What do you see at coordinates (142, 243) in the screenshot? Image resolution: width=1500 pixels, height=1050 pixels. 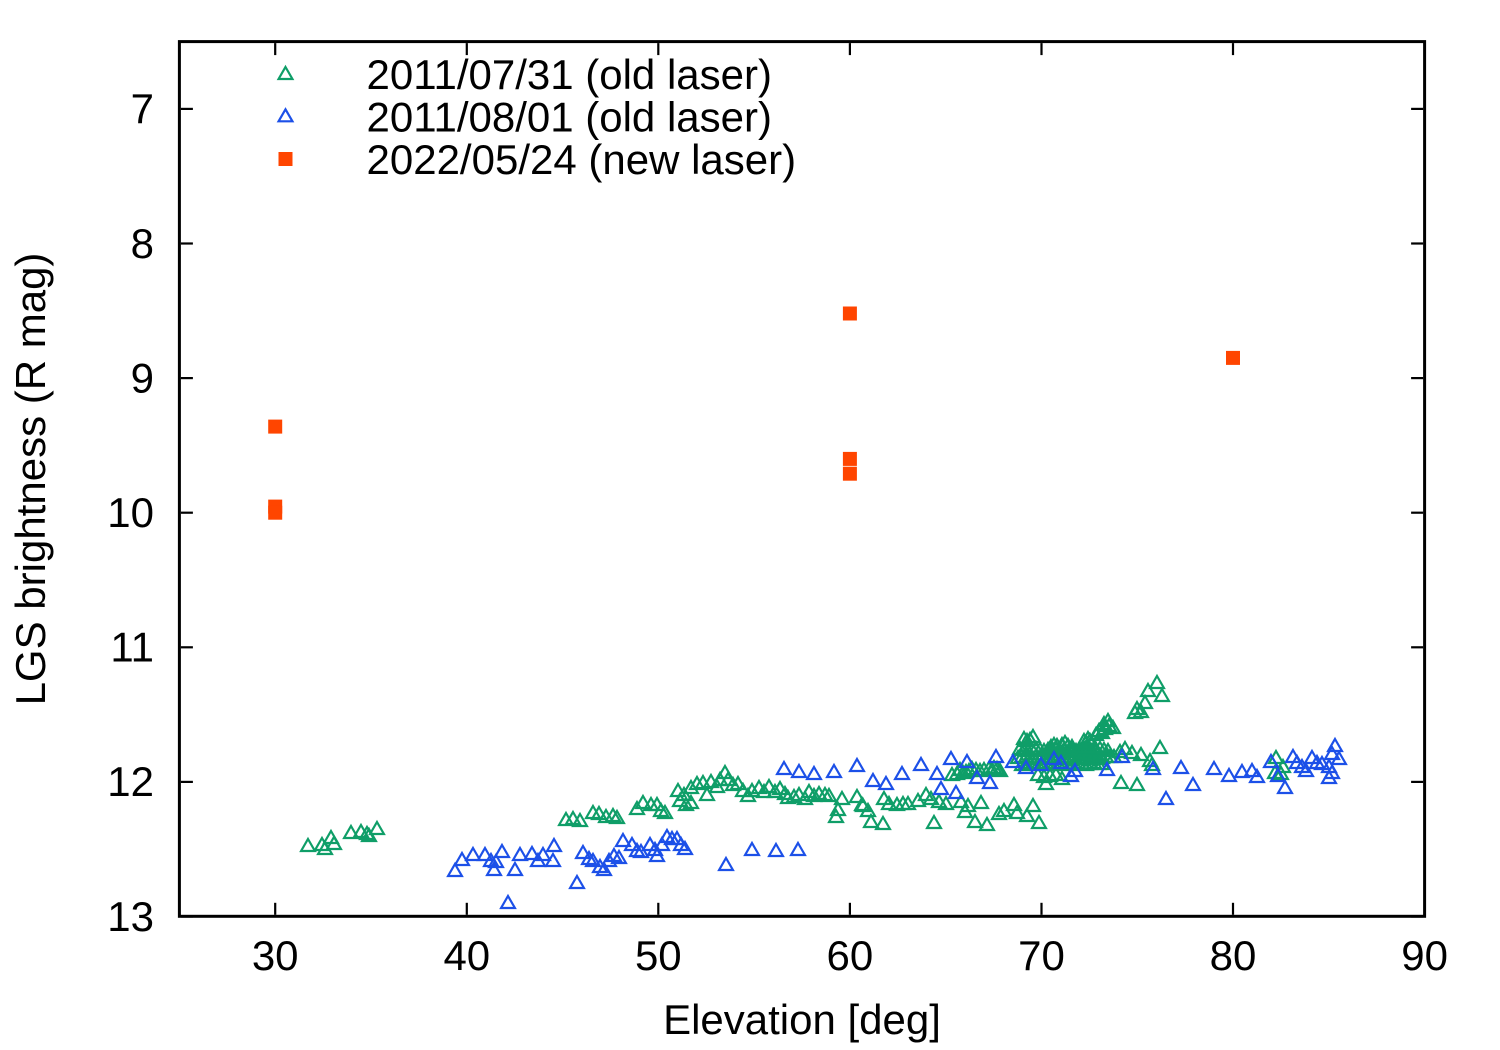 I see `svg-text: 8` at bounding box center [142, 243].